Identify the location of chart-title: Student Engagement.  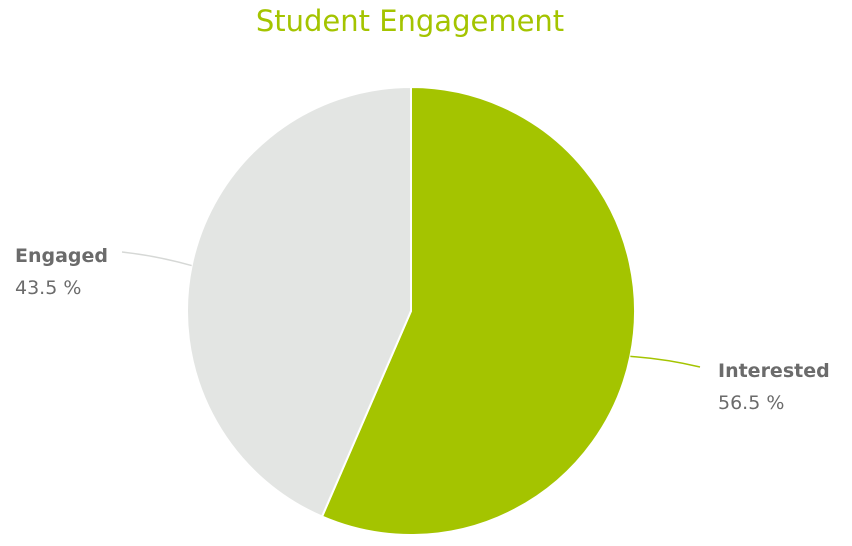
(410, 21).